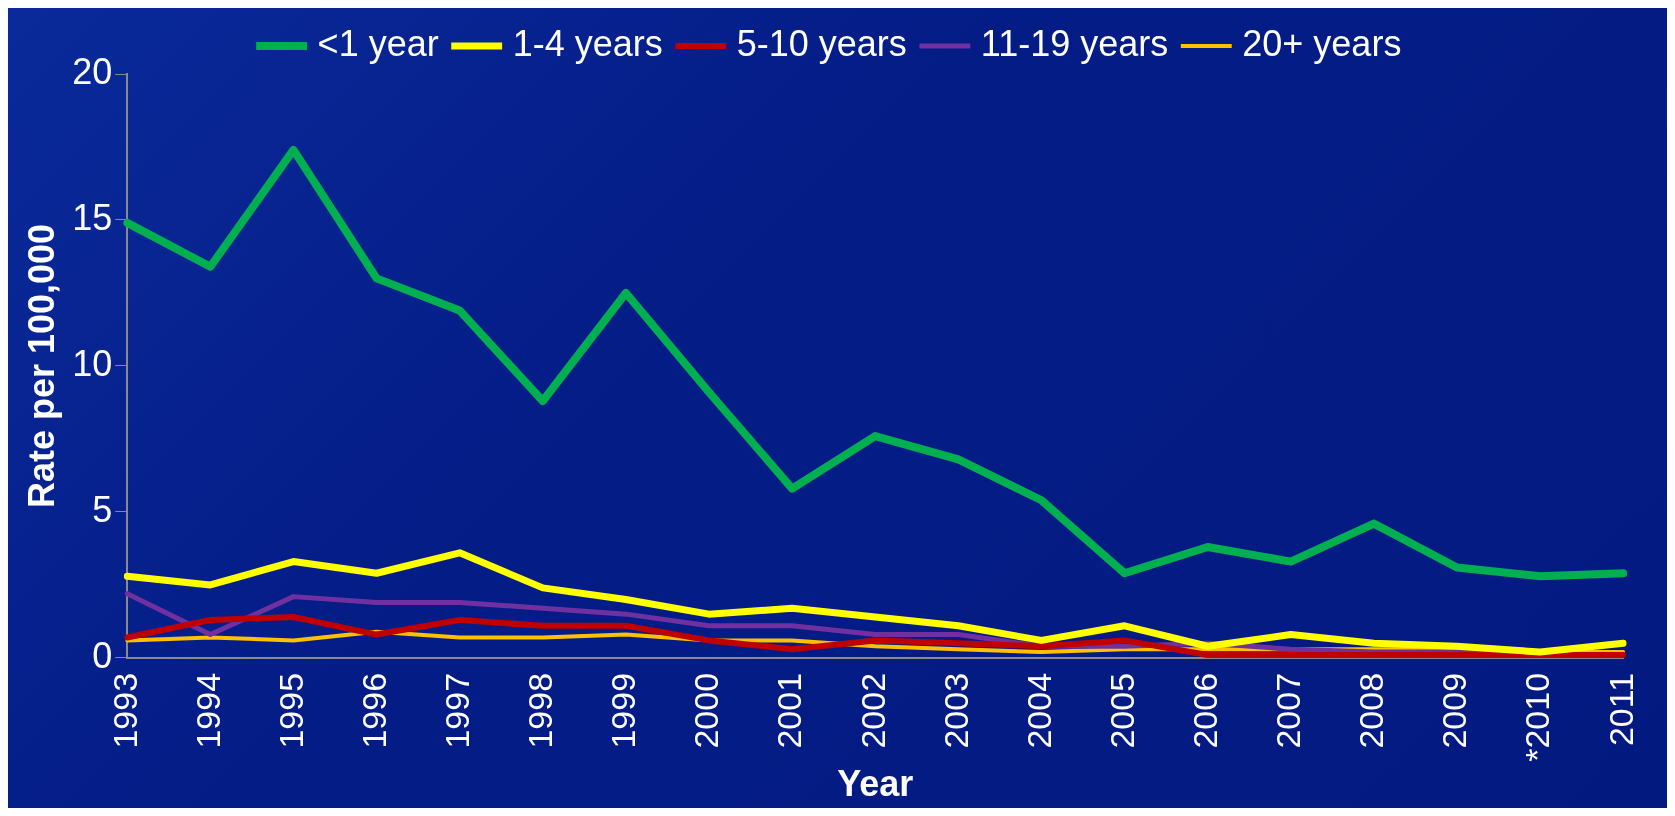 Image resolution: width=1675 pixels, height=816 pixels. What do you see at coordinates (821, 43) in the screenshot?
I see `legend-label: 5-10 years` at bounding box center [821, 43].